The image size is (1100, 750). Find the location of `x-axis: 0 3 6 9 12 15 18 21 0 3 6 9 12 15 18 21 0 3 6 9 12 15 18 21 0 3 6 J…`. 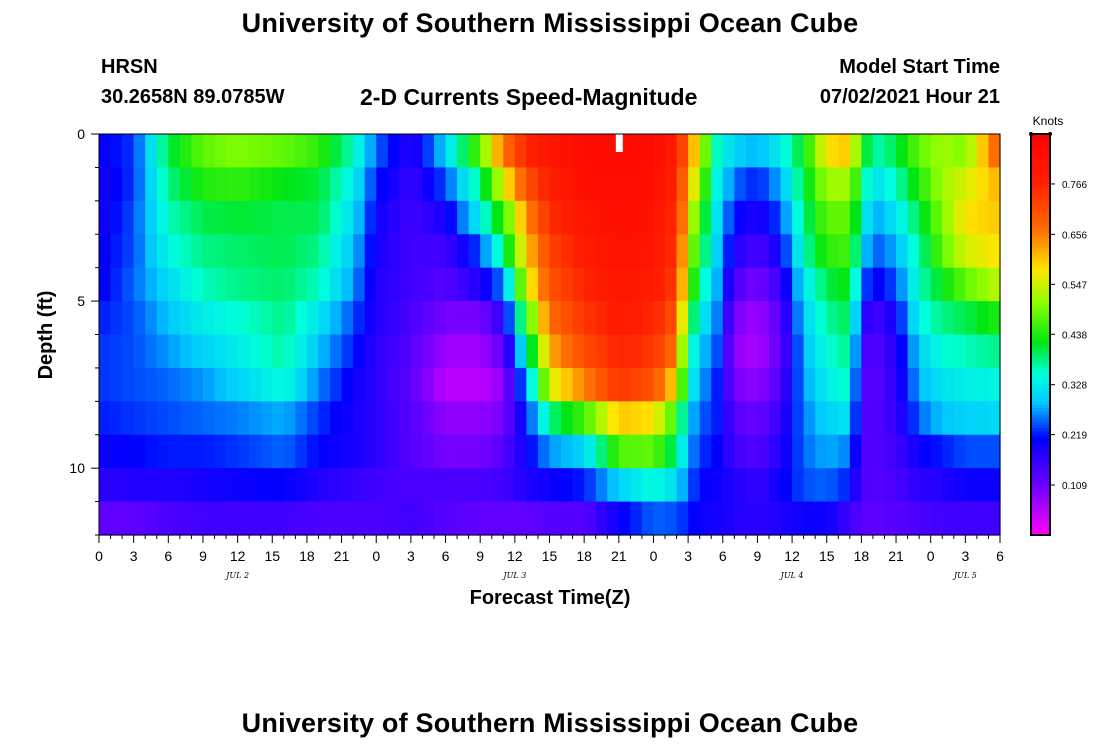

x-axis: 0 3 6 9 12 15 18 21 0 3 6 9 12 15 18 21 0 3 6 9 12 15 18 21 0 3 6 J… is located at coordinates (549, 557).